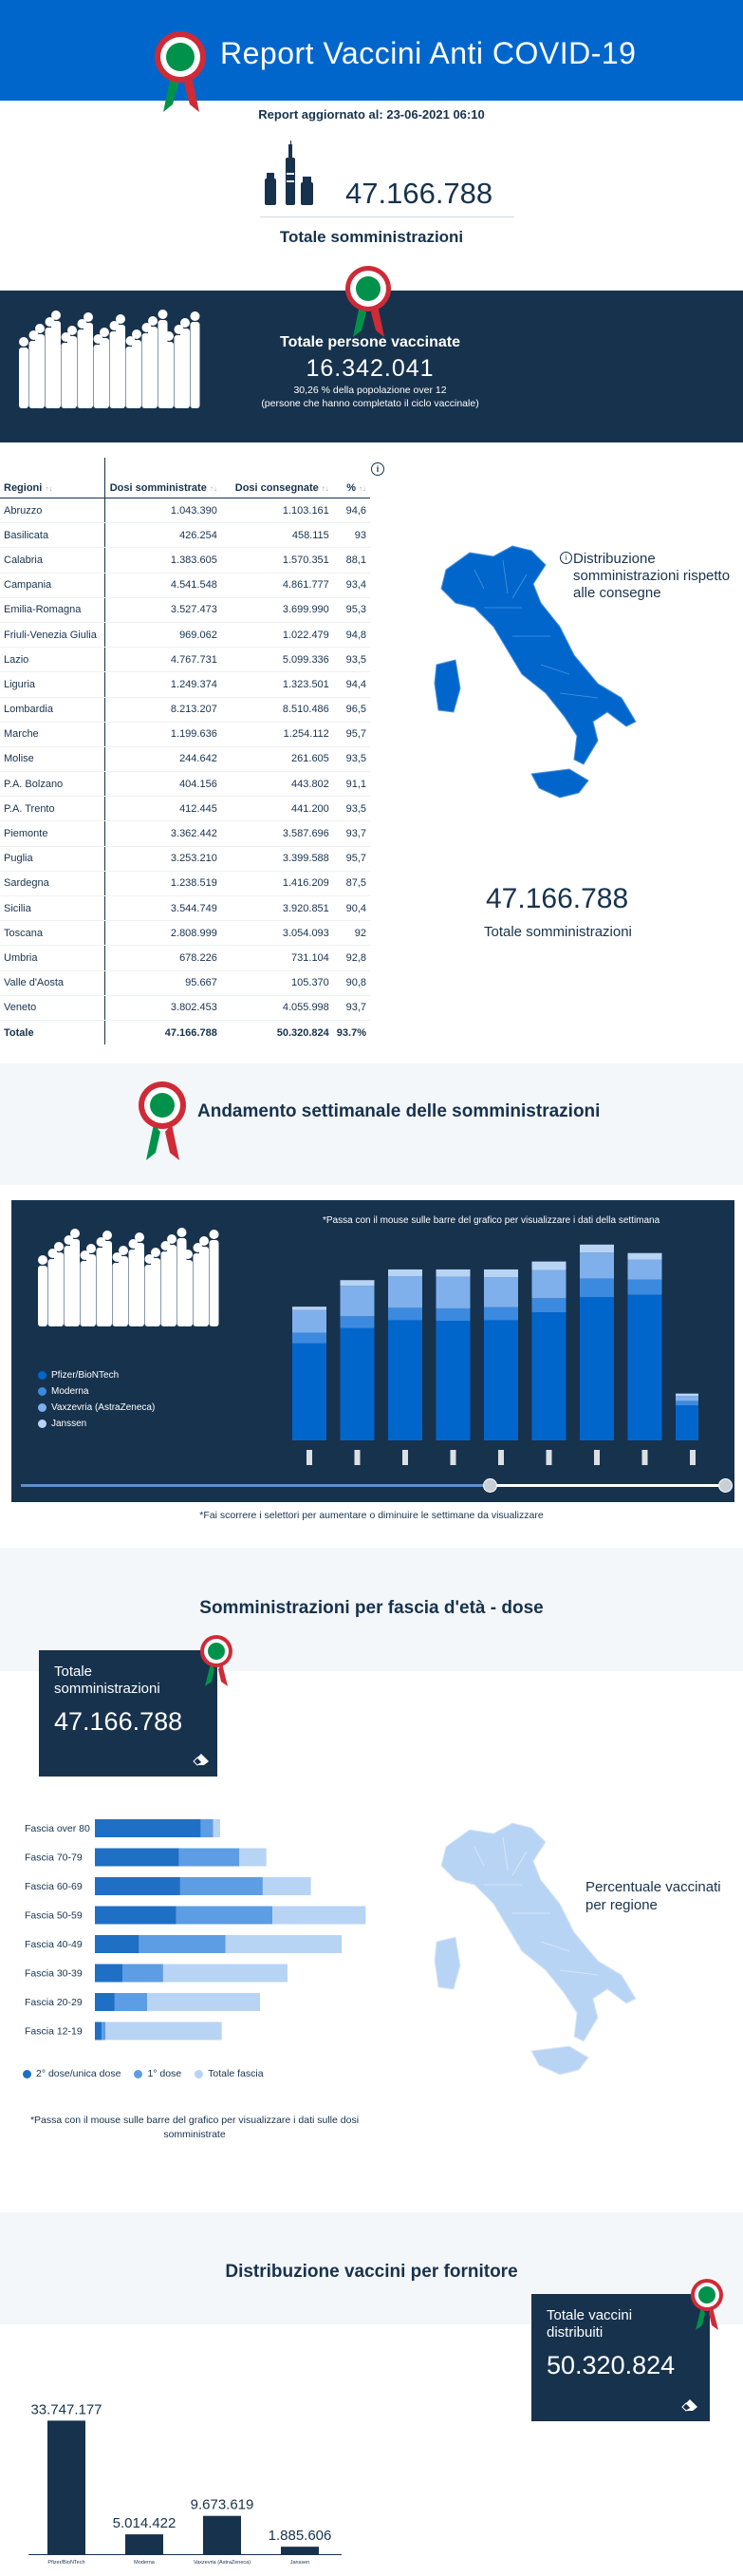  What do you see at coordinates (185, 958) in the screenshot?
I see `table-row: Umbria 678.226 731.104 92,8` at bounding box center [185, 958].